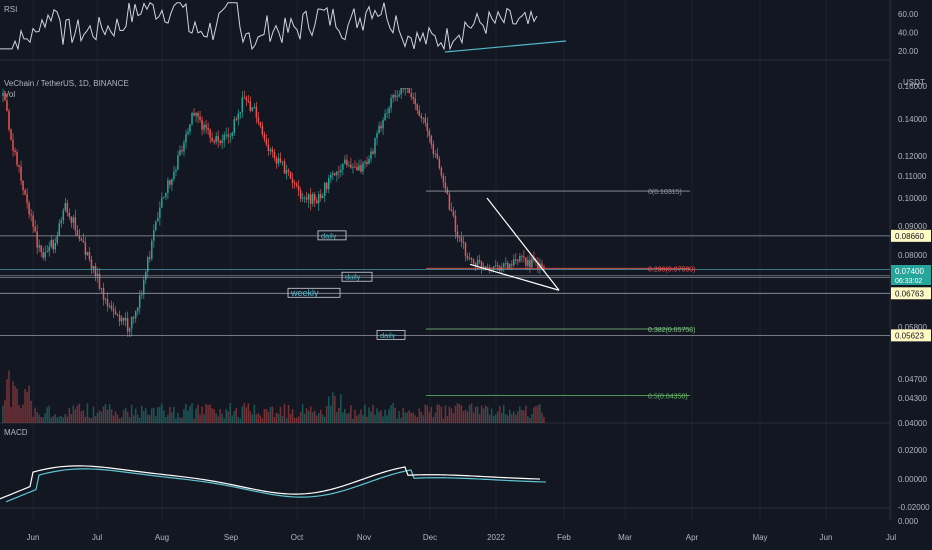 This screenshot has height=550, width=932. What do you see at coordinates (911, 293) in the screenshot?
I see `level-label-bg` at bounding box center [911, 293].